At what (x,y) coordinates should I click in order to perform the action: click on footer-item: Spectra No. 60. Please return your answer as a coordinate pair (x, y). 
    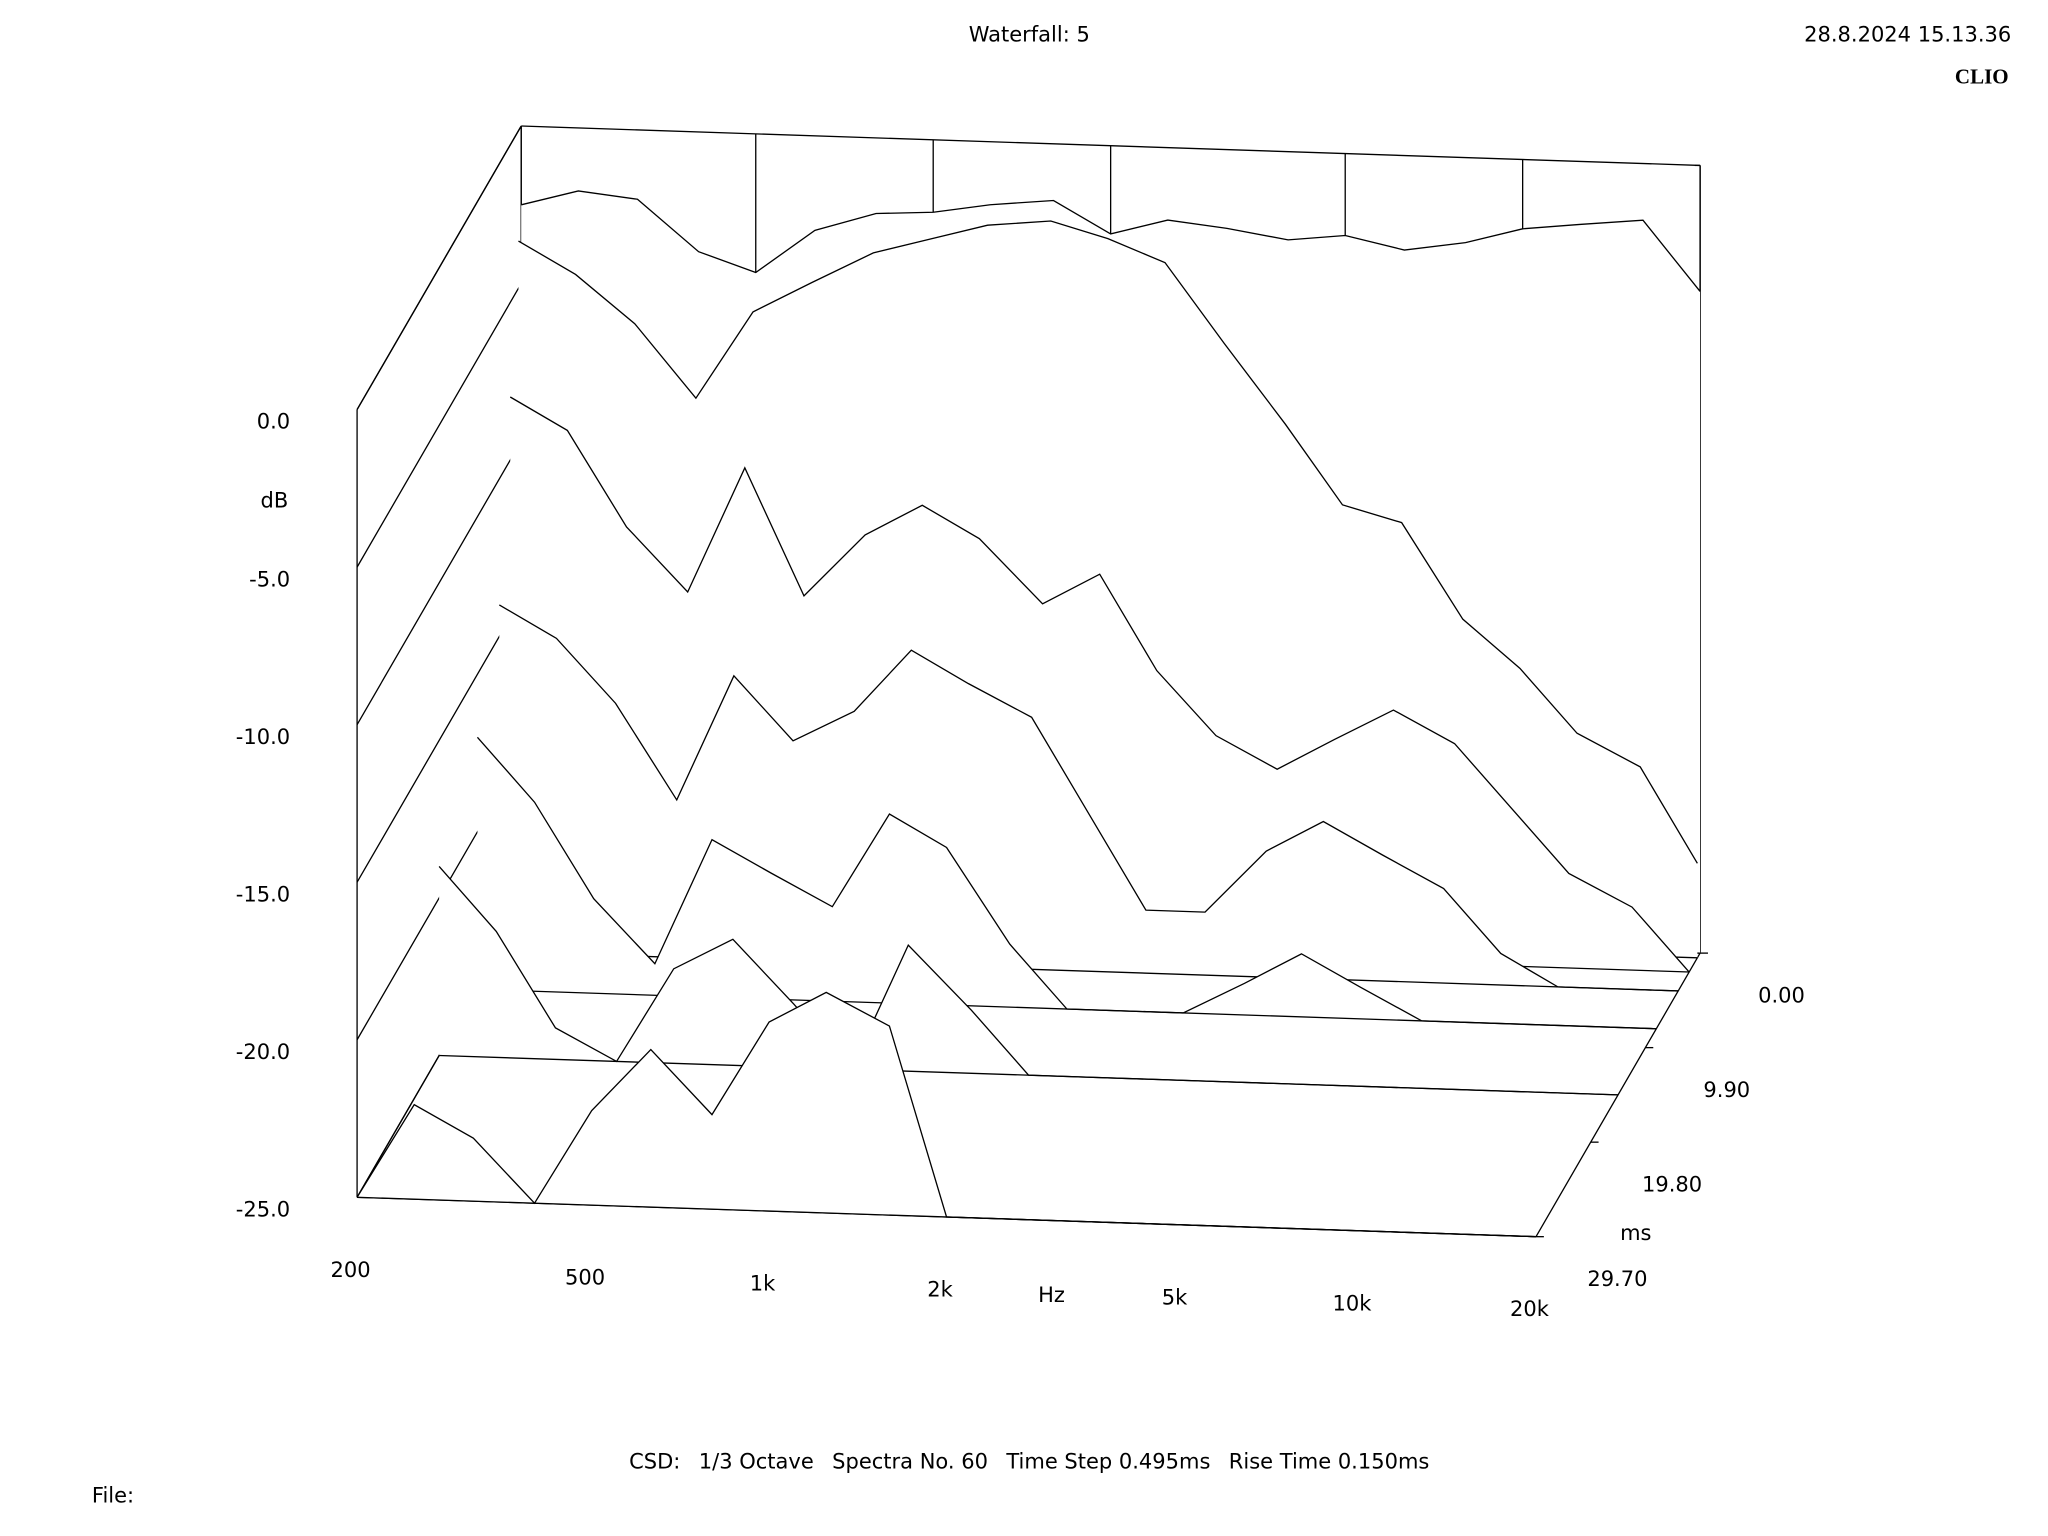
    Looking at the image, I should click on (910, 1461).